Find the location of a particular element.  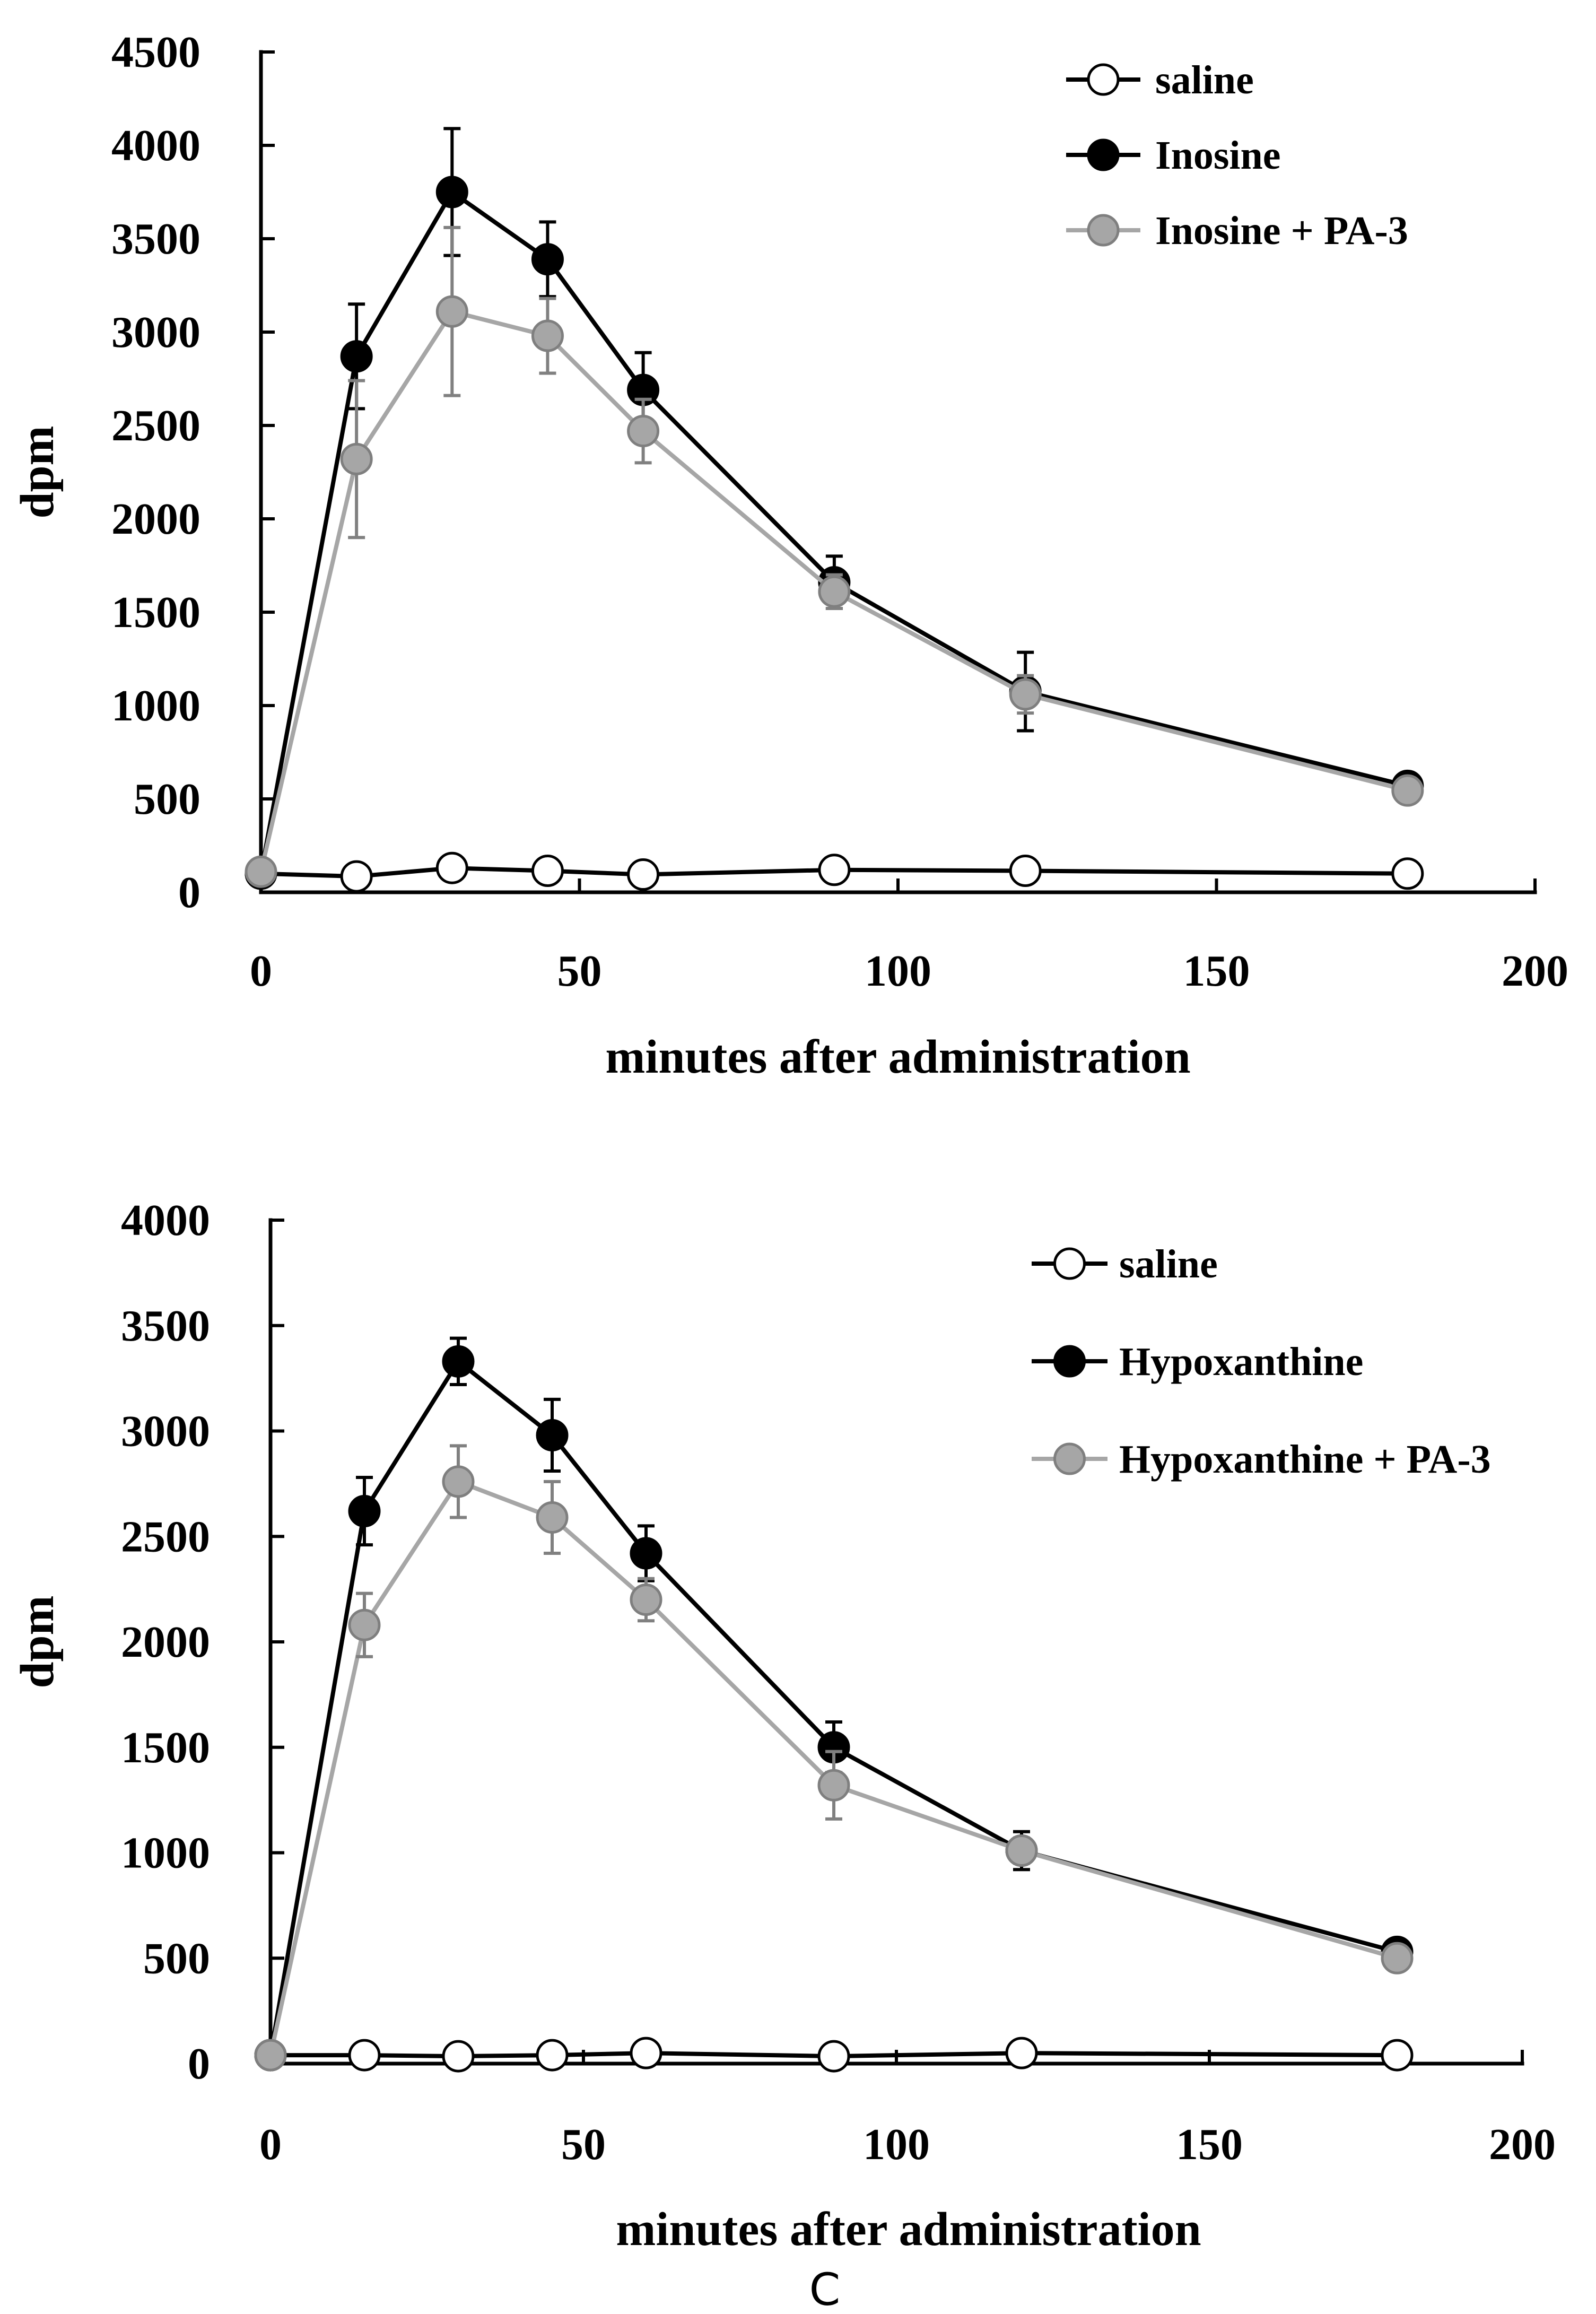

legend-item: Inosine is located at coordinates (1173, 155).